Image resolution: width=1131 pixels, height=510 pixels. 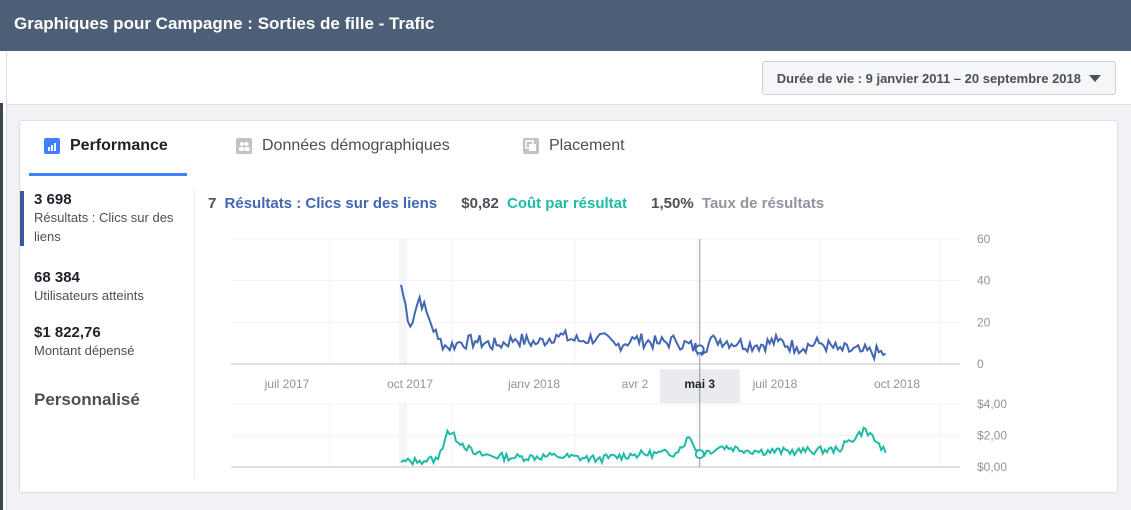 What do you see at coordinates (53, 199) in the screenshot?
I see `metric-value: 3 698` at bounding box center [53, 199].